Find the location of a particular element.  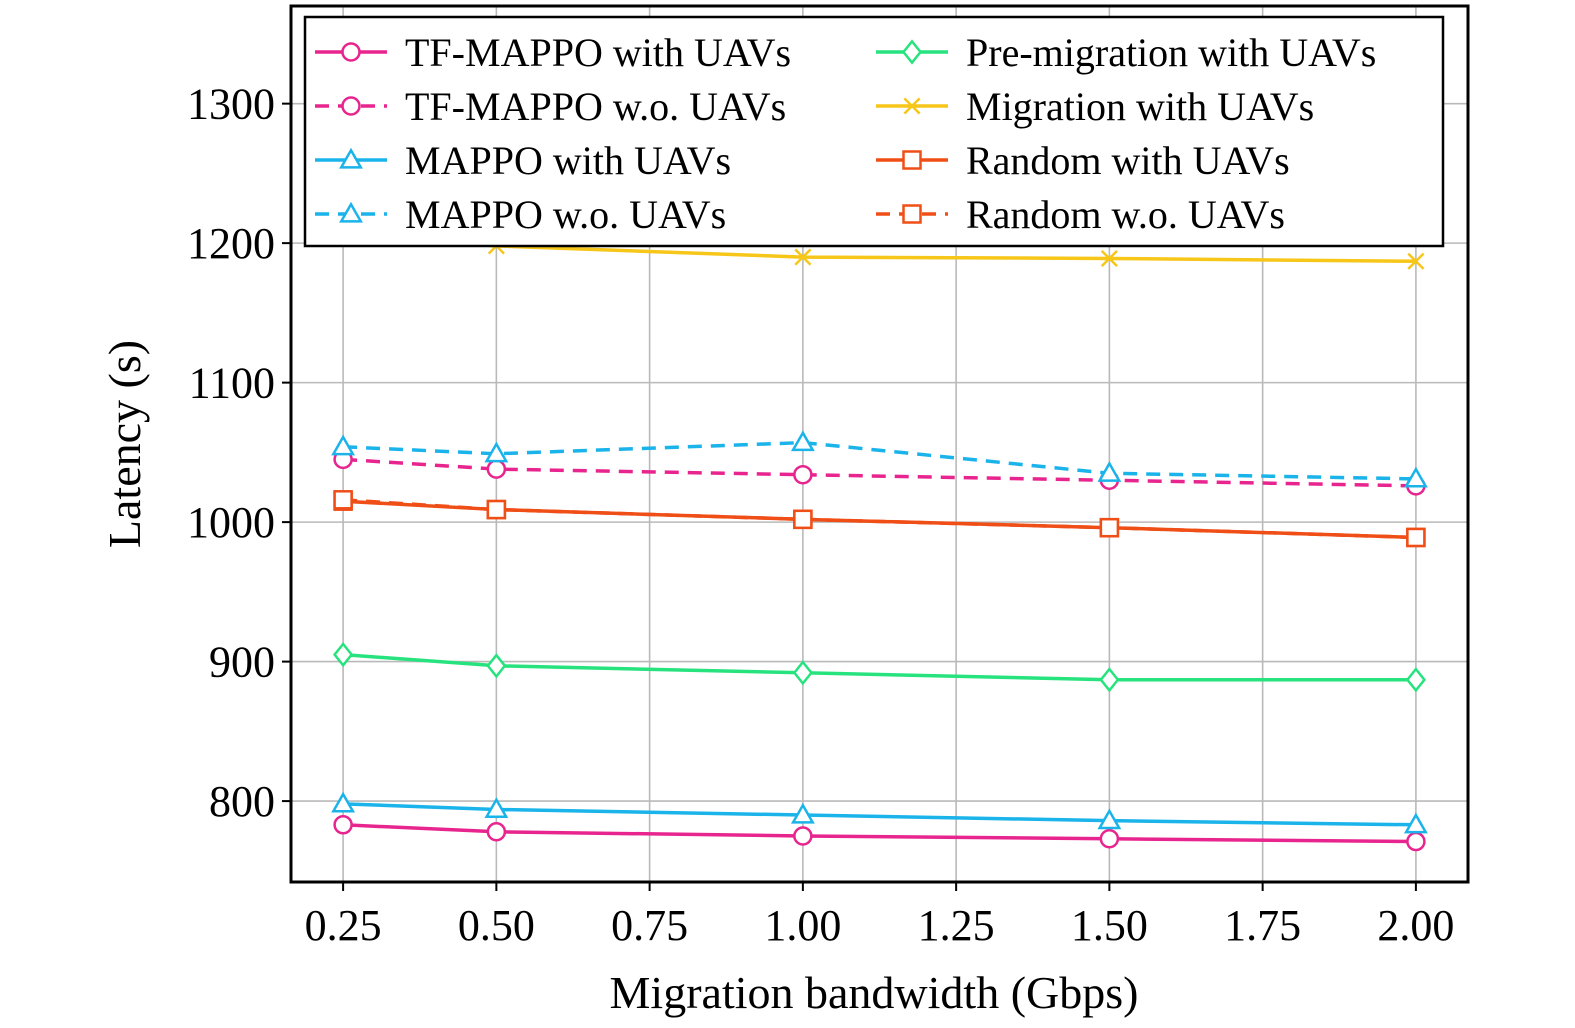

legend-item-tf-mappo-with-uavs: TF-MAPPO with UAVs is located at coordinates (553, 52).